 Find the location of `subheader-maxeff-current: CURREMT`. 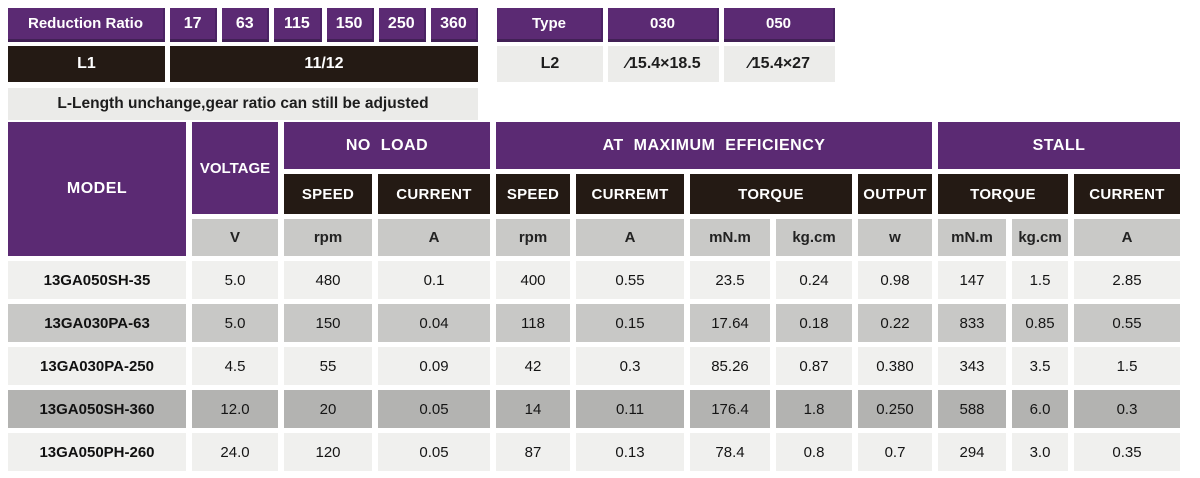

subheader-maxeff-current: CURREMT is located at coordinates (630, 194).